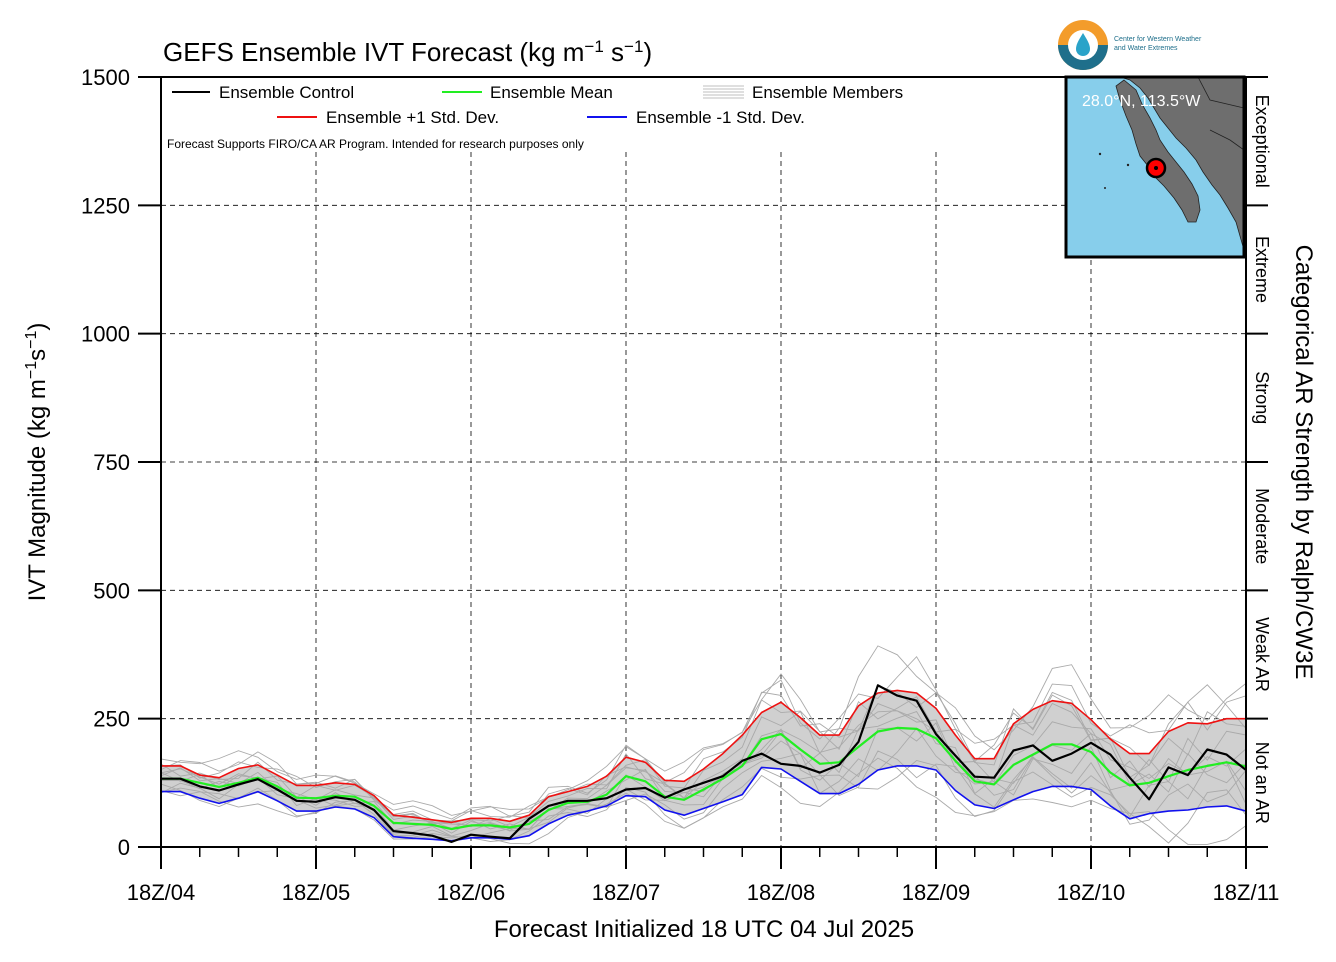  What do you see at coordinates (1262, 654) in the screenshot?
I see `ar-category-label: Weak AR` at bounding box center [1262, 654].